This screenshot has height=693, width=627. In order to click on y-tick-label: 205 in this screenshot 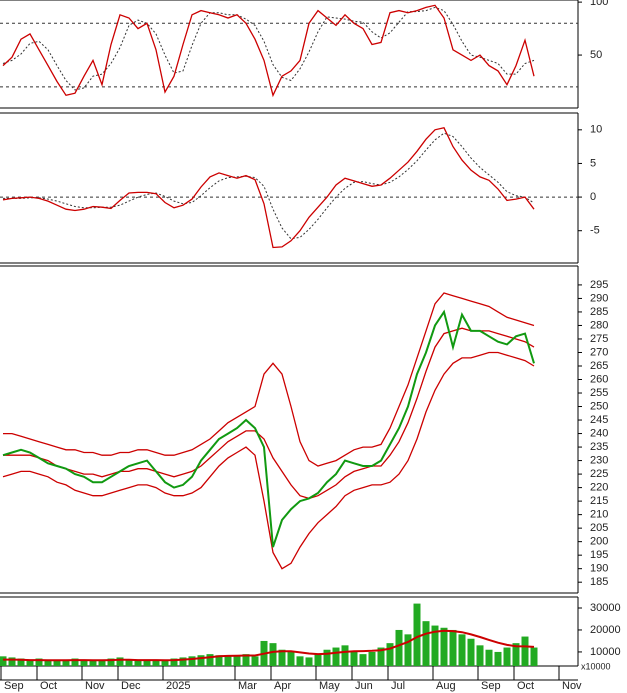, I will do `click(599, 528)`.